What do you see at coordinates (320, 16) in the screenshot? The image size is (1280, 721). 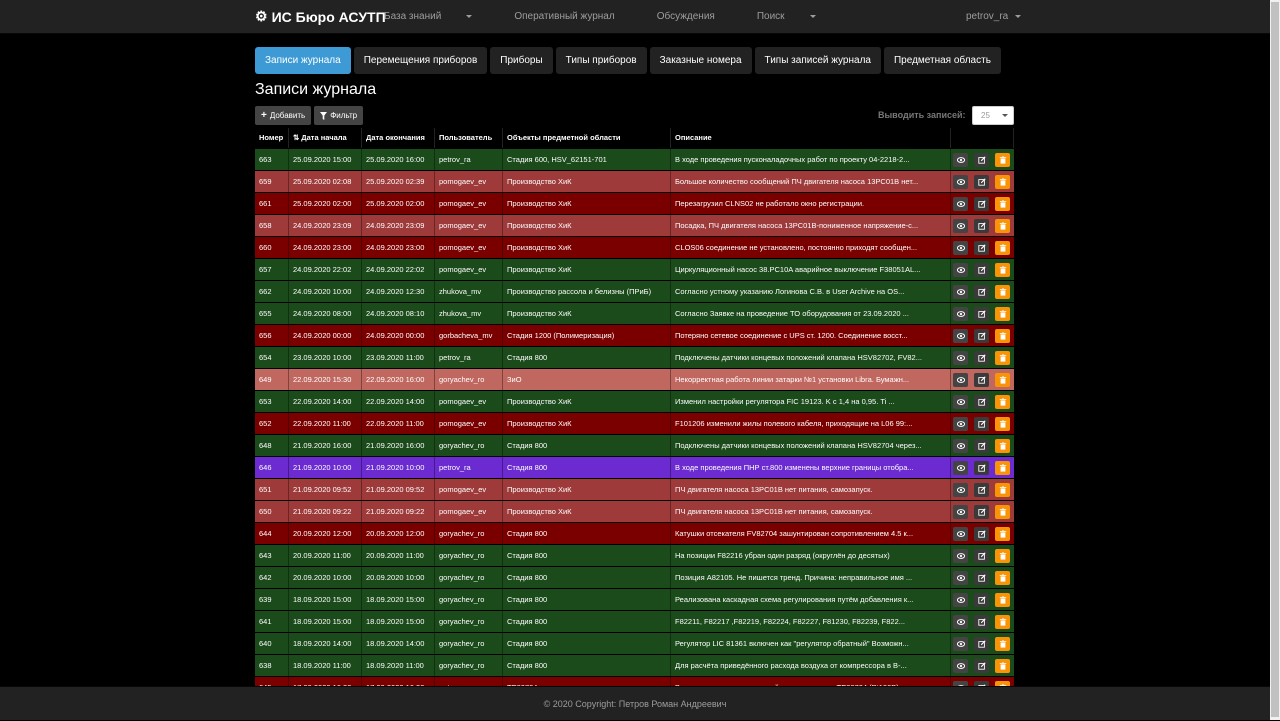 I see `brand: ⚙ ИС Бюро АСУТП` at bounding box center [320, 16].